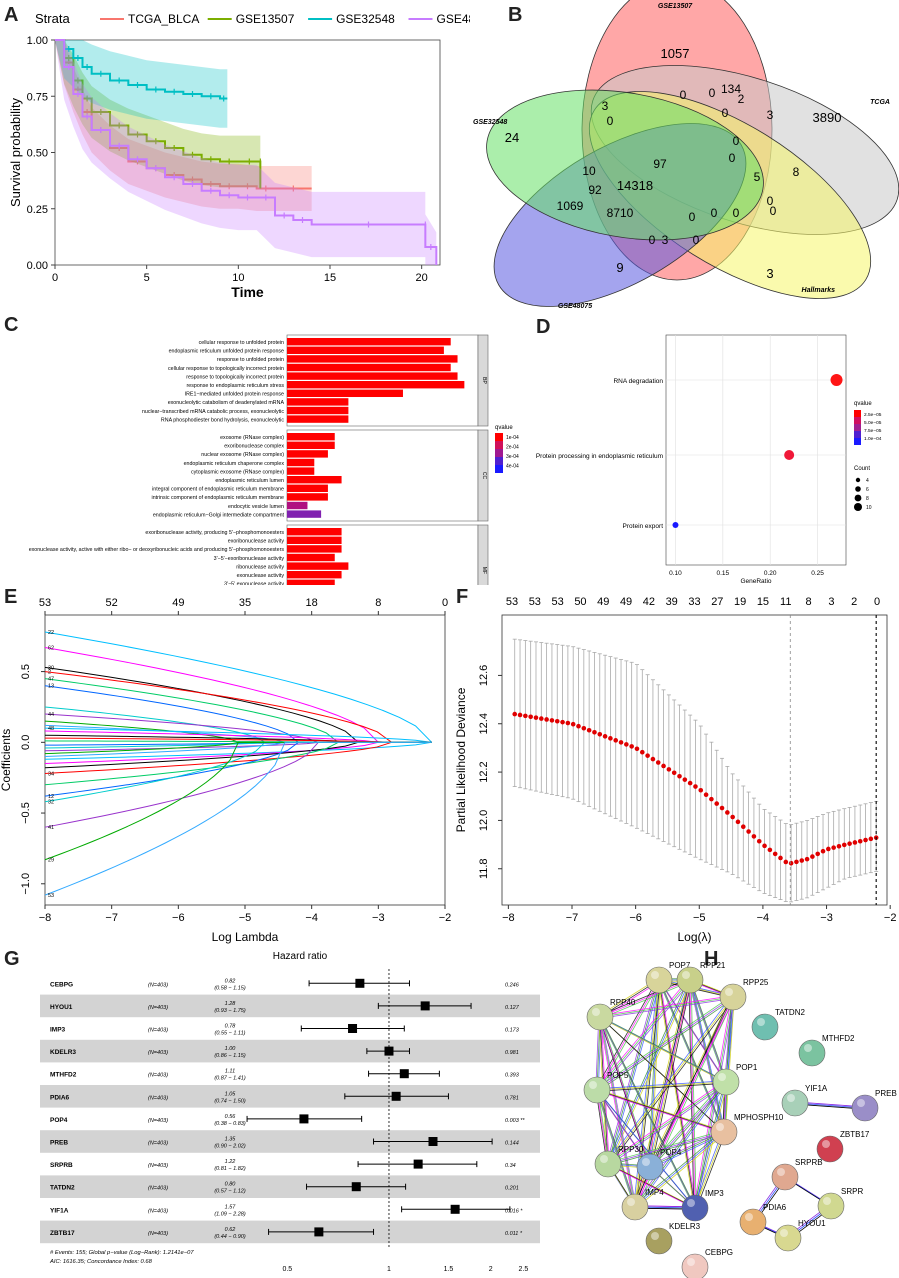 This screenshot has width=899, height=1278. What do you see at coordinates (249, 481) in the screenshot?
I see `go-term-label: endoplasmic reticulum lumen` at bounding box center [249, 481].